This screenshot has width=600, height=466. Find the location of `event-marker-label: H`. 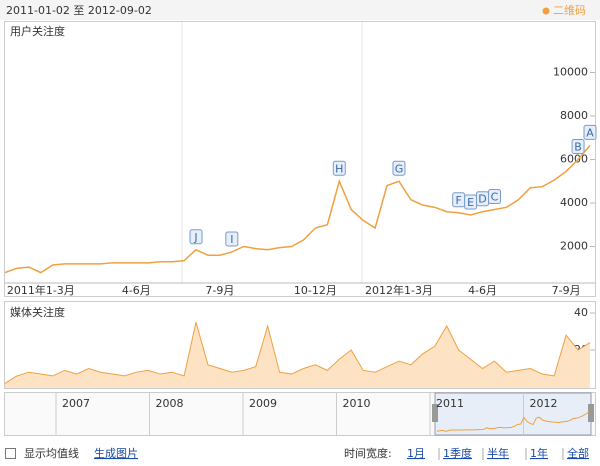

event-marker-label: H is located at coordinates (339, 168).